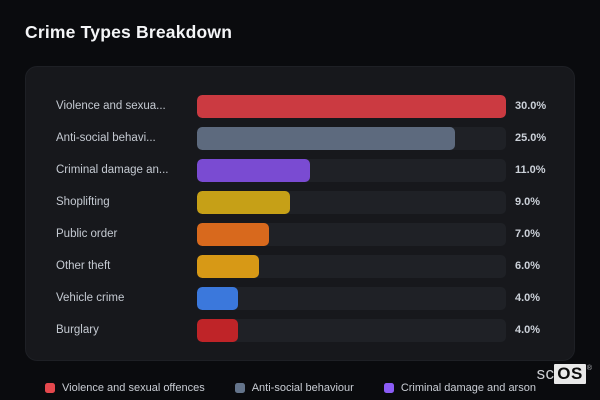 The image size is (600, 400). I want to click on bar-label: Public order, so click(87, 234).